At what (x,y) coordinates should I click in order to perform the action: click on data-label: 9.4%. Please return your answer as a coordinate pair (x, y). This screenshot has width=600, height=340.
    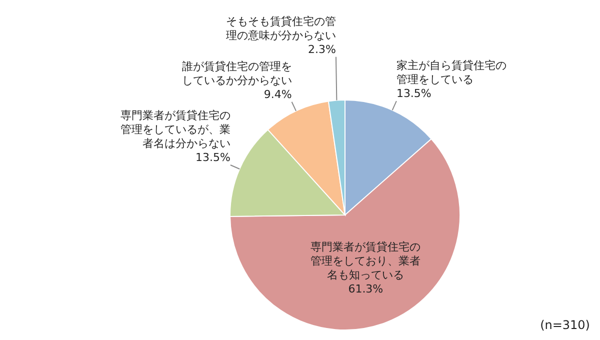
    Looking at the image, I should click on (278, 94).